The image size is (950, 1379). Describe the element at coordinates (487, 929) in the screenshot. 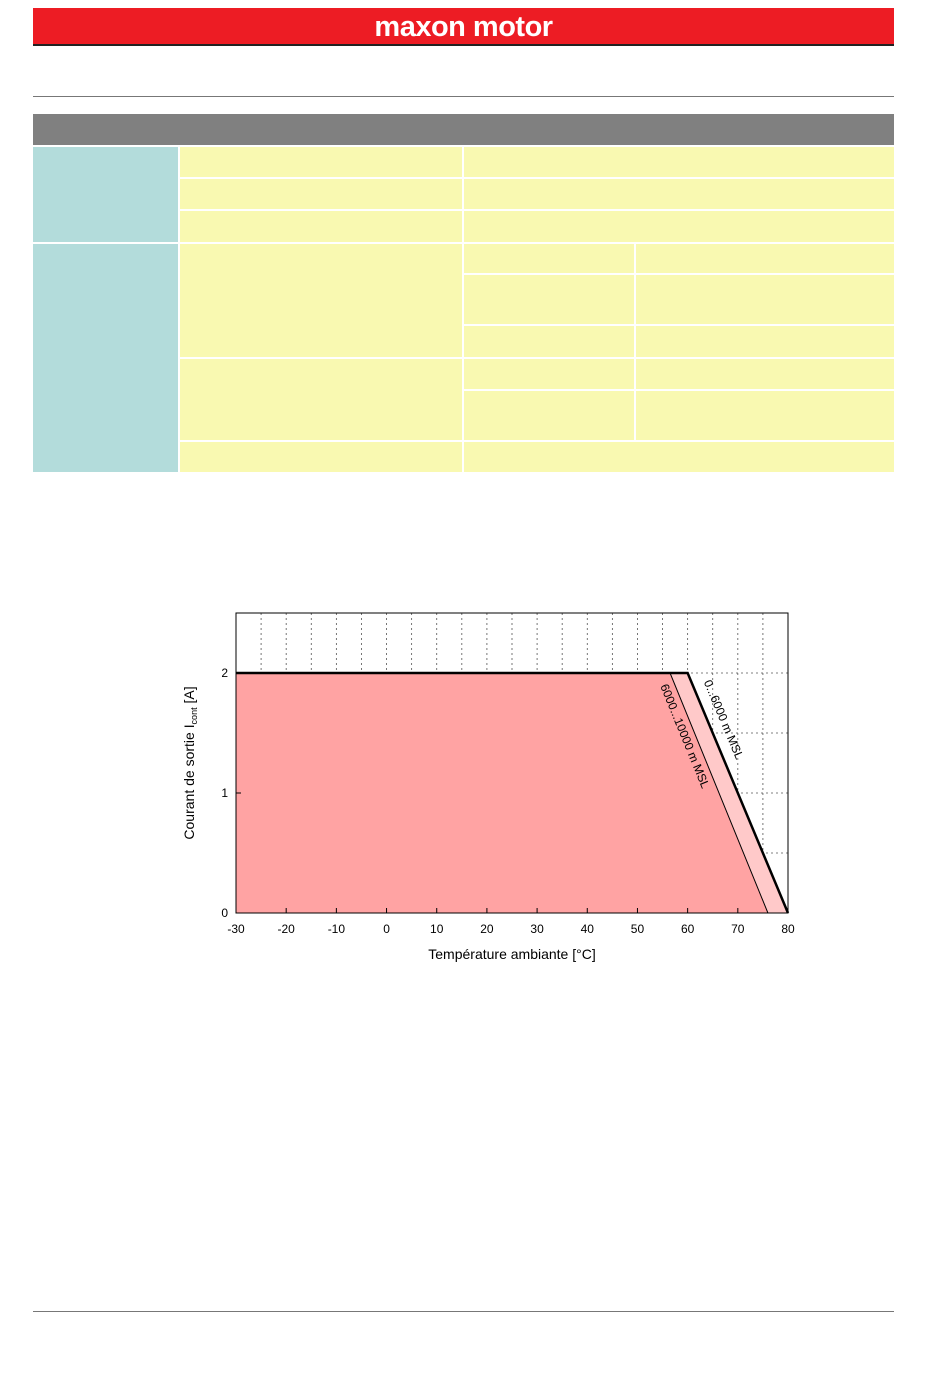

I see `x-tick-label: 20` at that location.